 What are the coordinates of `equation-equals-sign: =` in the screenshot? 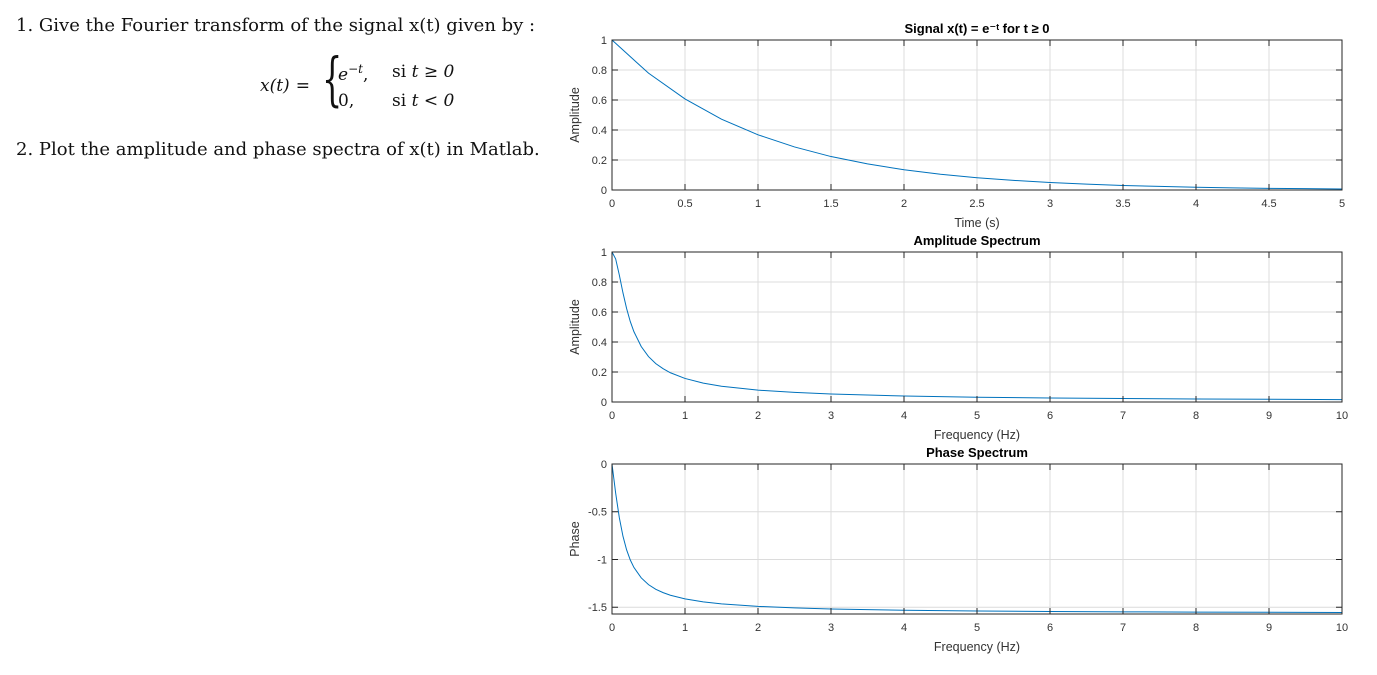 It's located at (302, 86).